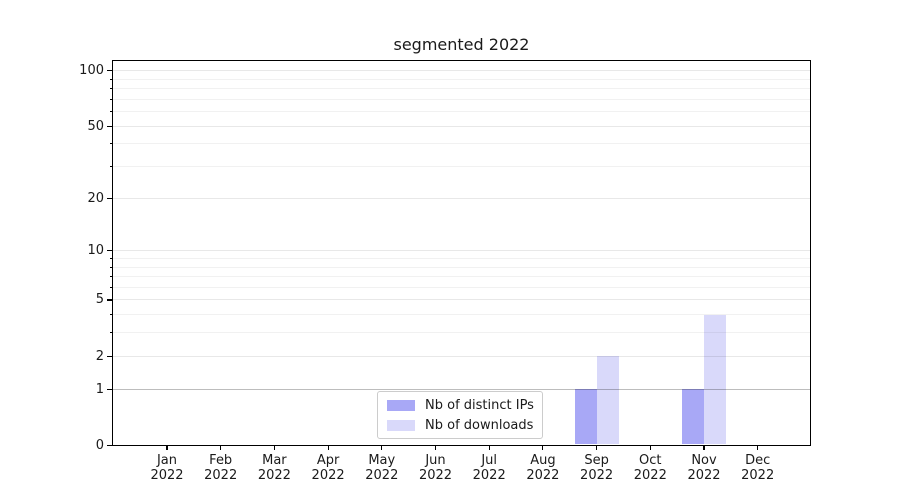 Image resolution: width=900 pixels, height=500 pixels. Describe the element at coordinates (461, 44) in the screenshot. I see `chart-title: segmented 2022` at that location.